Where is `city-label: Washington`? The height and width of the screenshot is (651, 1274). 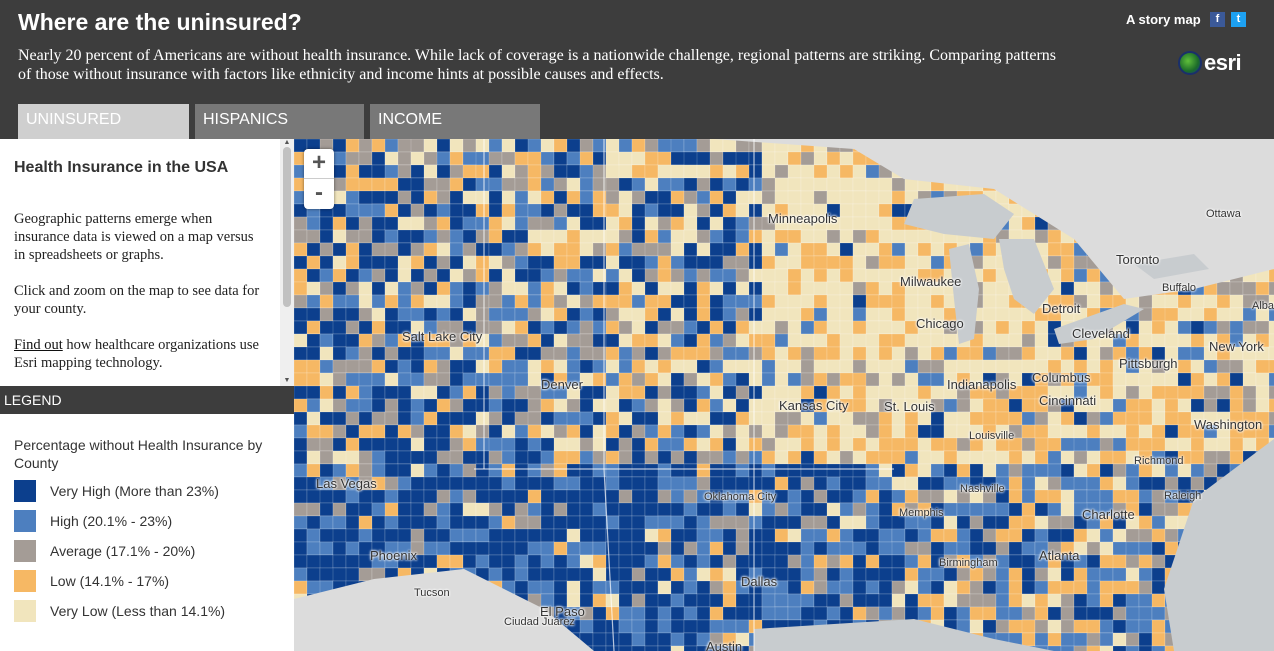 city-label: Washington is located at coordinates (1228, 424).